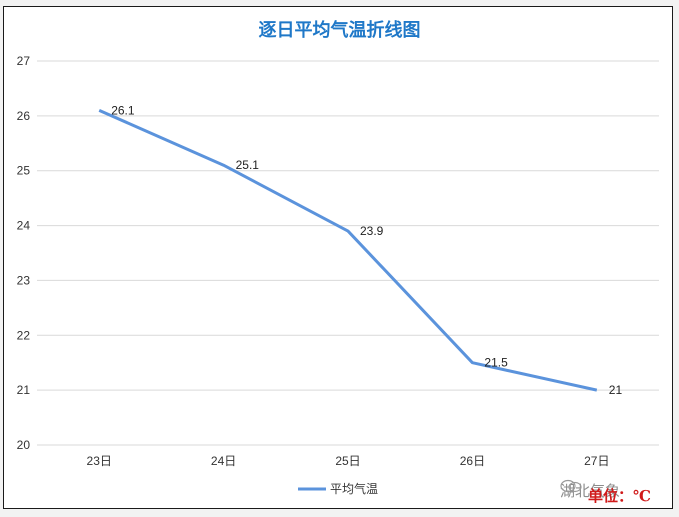 The height and width of the screenshot is (517, 679). What do you see at coordinates (354, 488) in the screenshot?
I see `legend-entry: 平均气温` at bounding box center [354, 488].